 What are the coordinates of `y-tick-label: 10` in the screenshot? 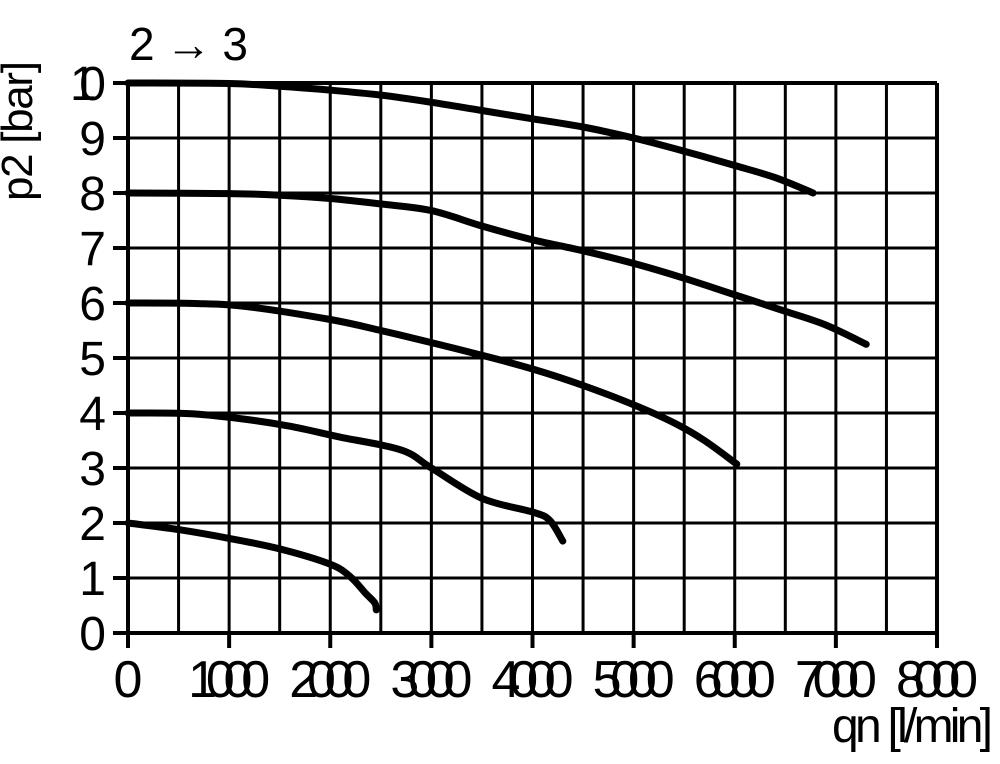 It's located at (88, 84).